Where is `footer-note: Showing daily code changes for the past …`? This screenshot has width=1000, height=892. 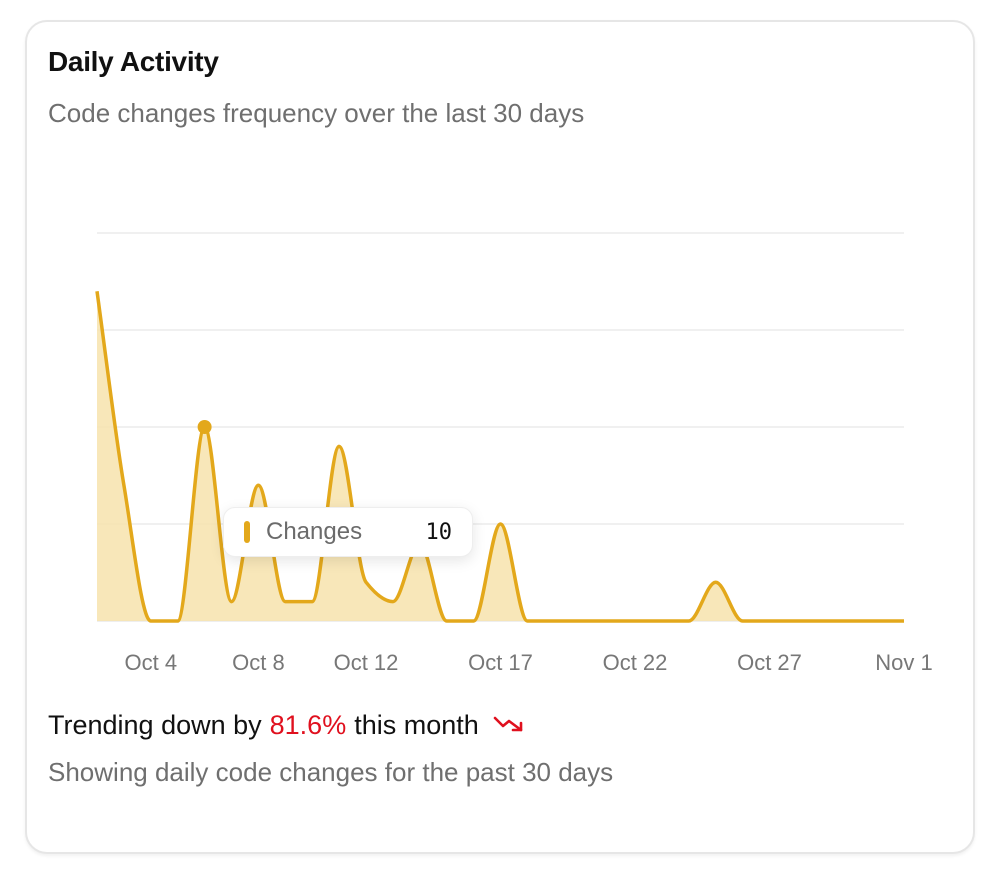
footer-note: Showing daily code changes for the past … is located at coordinates (331, 772).